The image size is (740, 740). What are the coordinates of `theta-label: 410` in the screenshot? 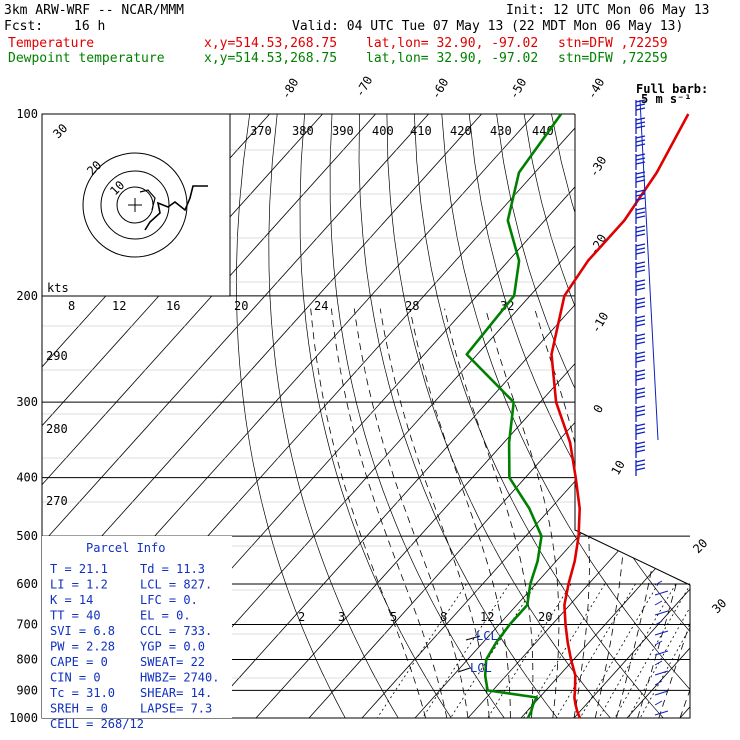 It's located at (421, 131).